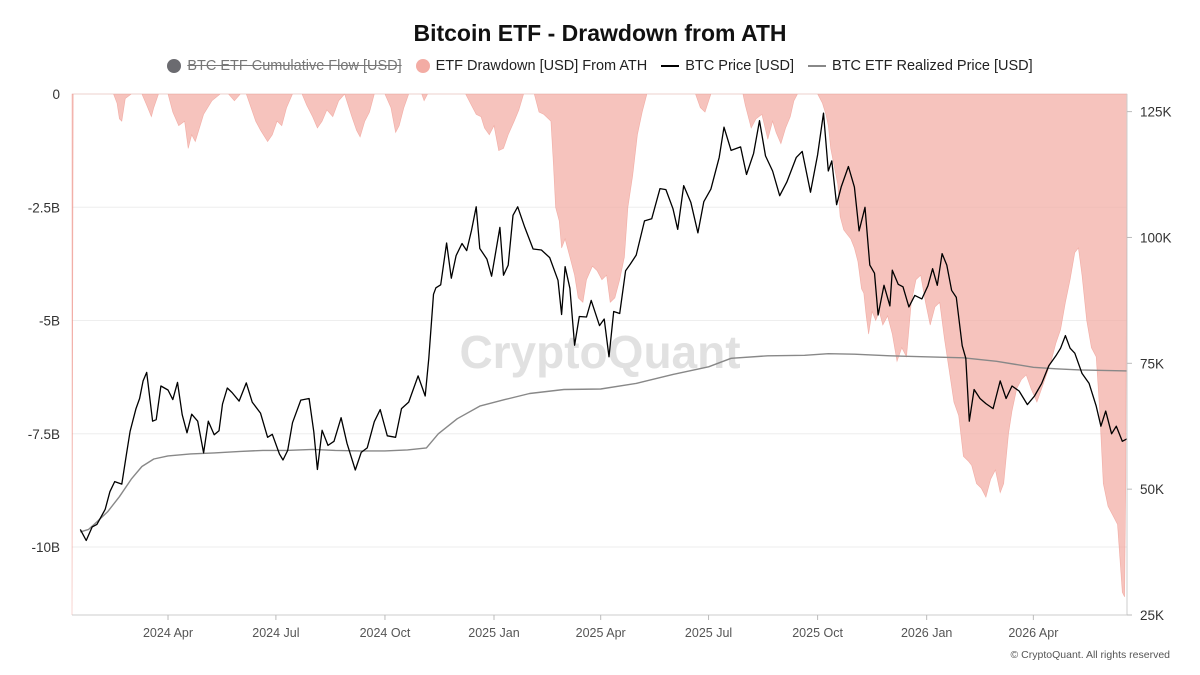  Describe the element at coordinates (45, 547) in the screenshot. I see `left-axis-tick-label: -10B` at that location.